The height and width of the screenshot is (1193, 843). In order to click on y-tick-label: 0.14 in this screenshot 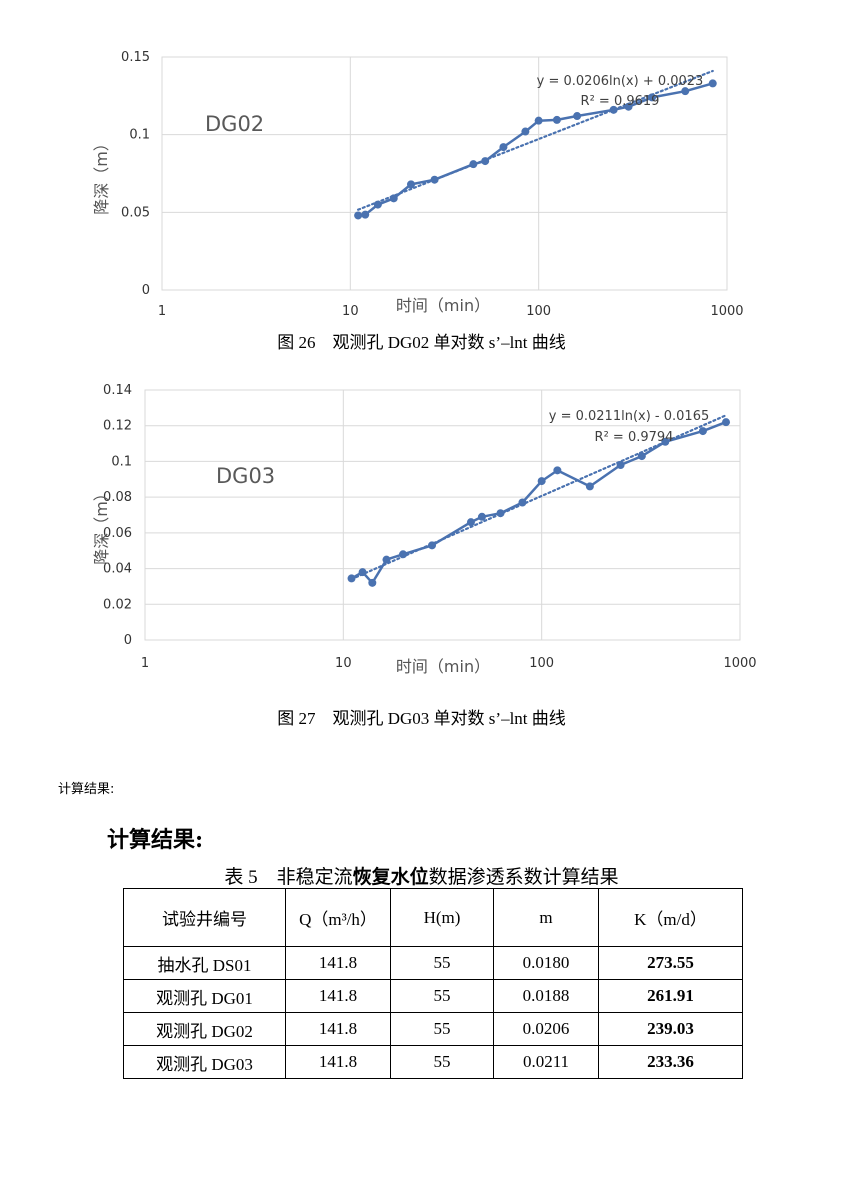, I will do `click(117, 390)`.